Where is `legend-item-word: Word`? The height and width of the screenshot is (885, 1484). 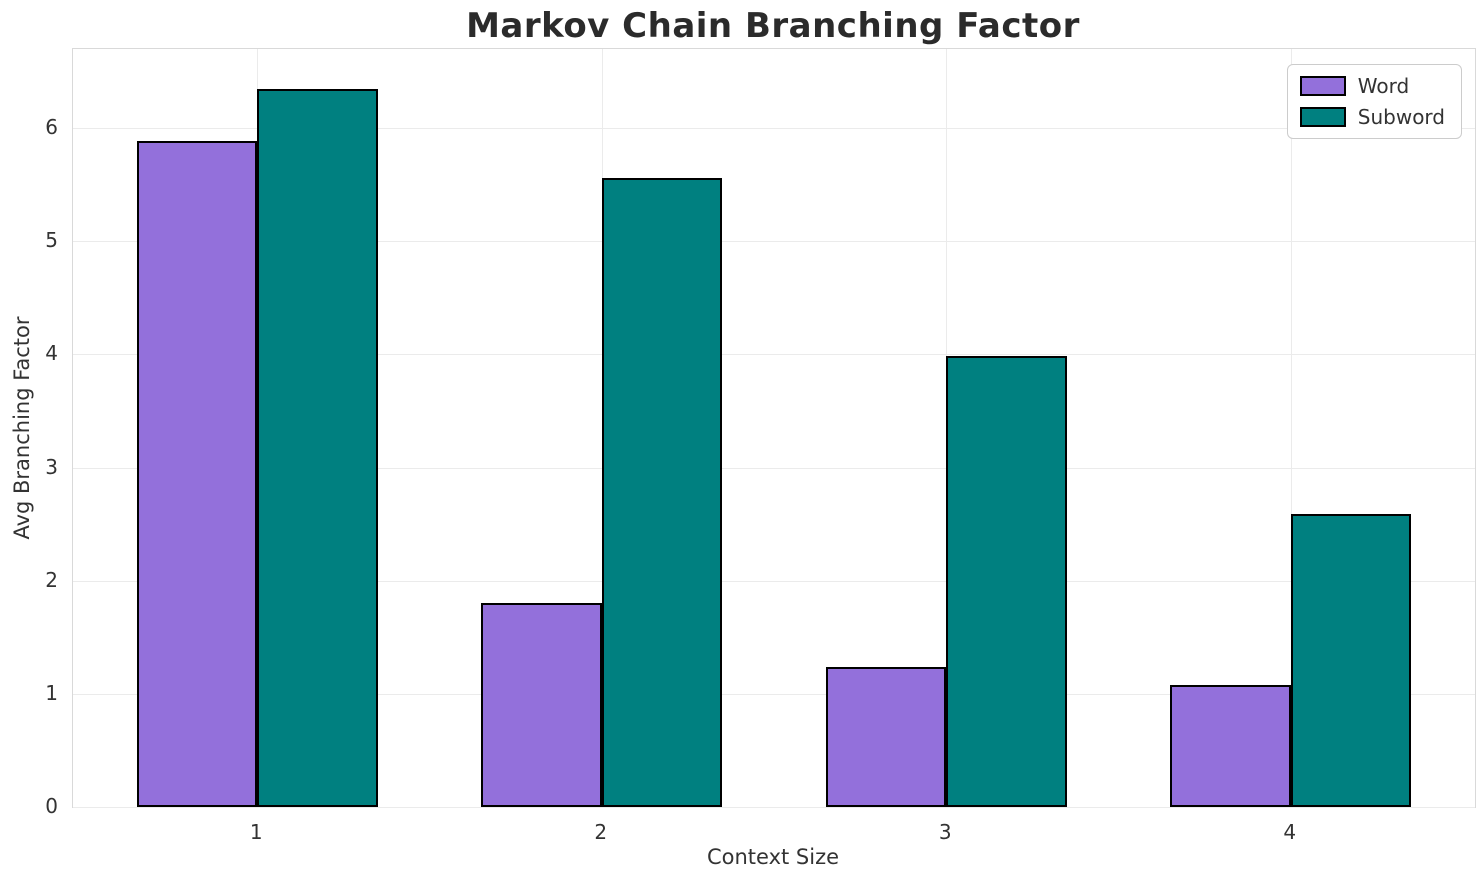 legend-item-word: Word is located at coordinates (1374, 86).